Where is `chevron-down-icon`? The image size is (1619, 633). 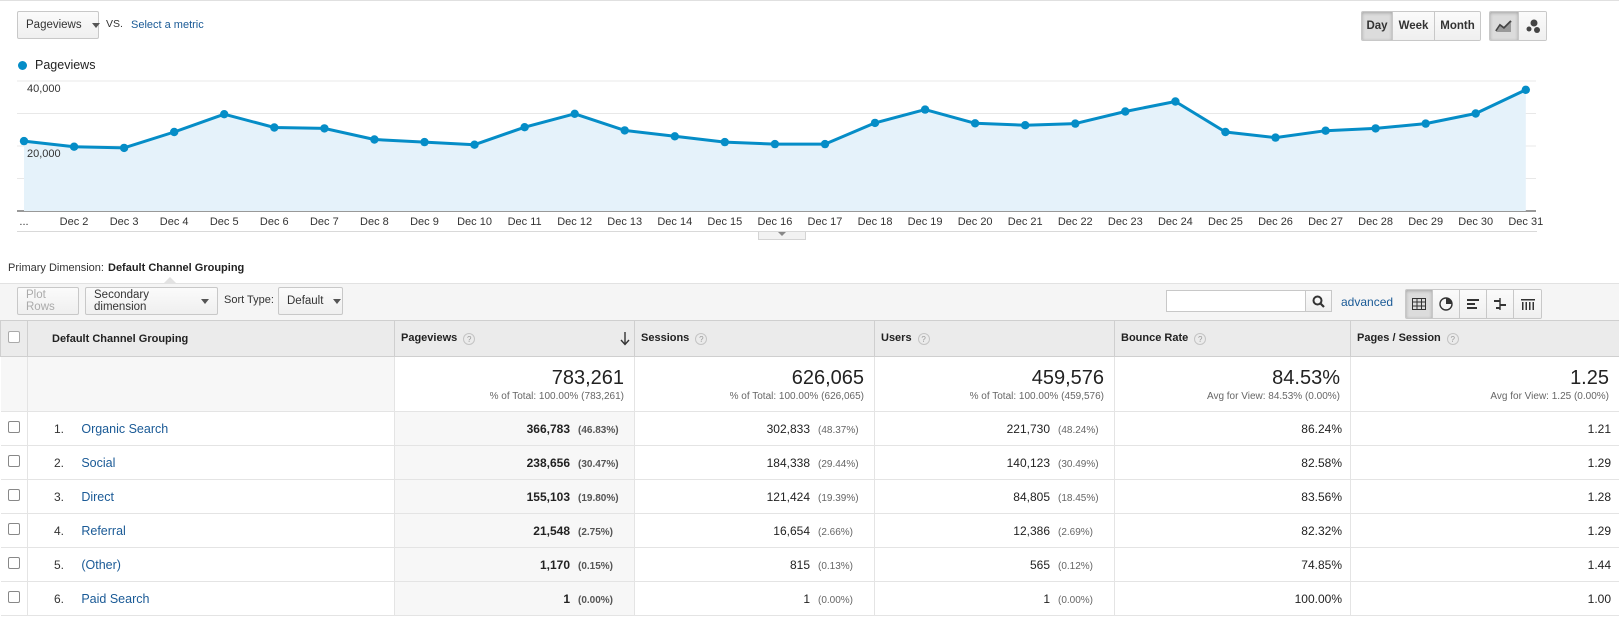 chevron-down-icon is located at coordinates (782, 234).